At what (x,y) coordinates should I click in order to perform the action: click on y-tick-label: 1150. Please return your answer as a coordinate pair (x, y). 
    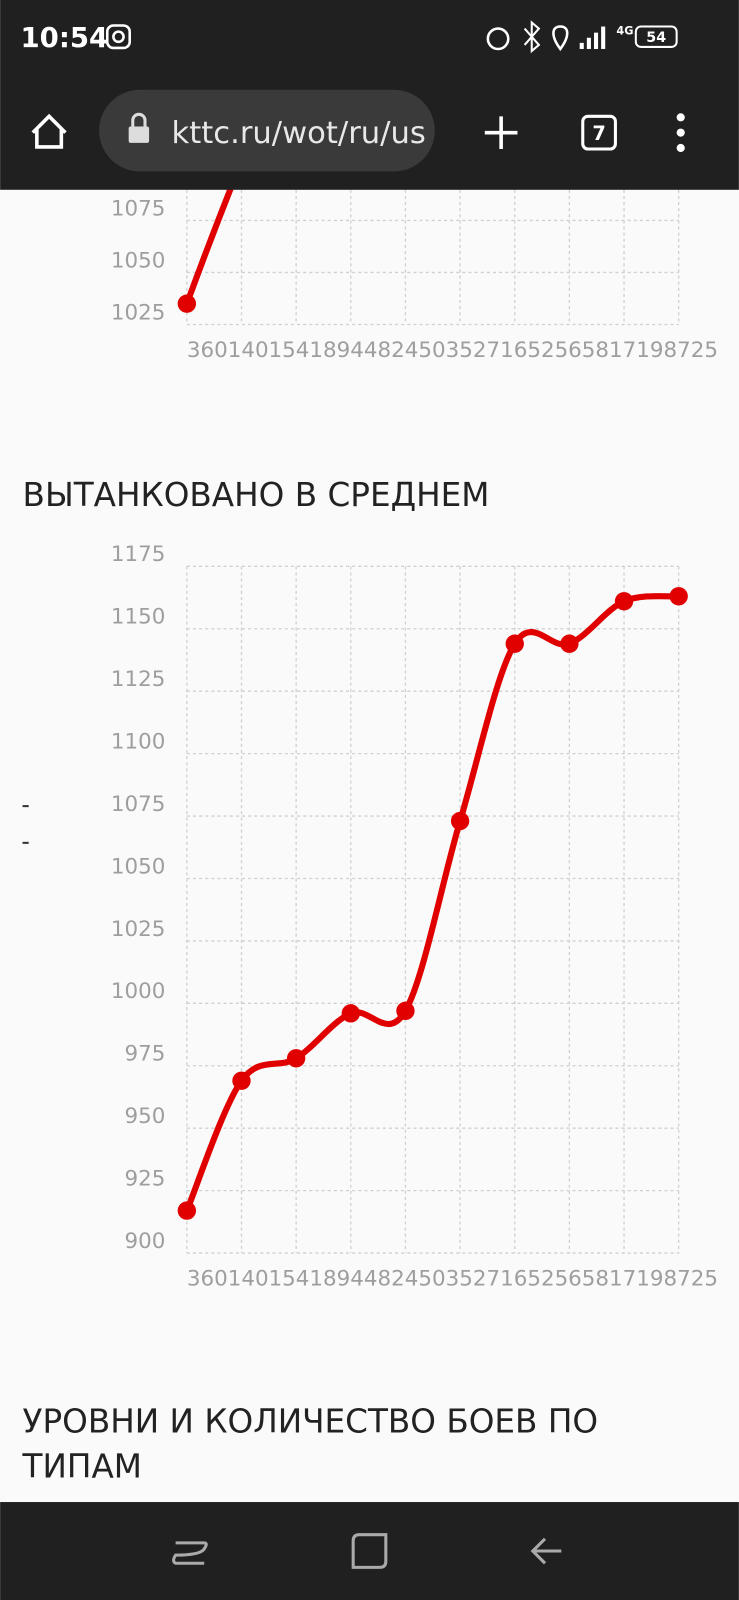
    Looking at the image, I should click on (138, 617).